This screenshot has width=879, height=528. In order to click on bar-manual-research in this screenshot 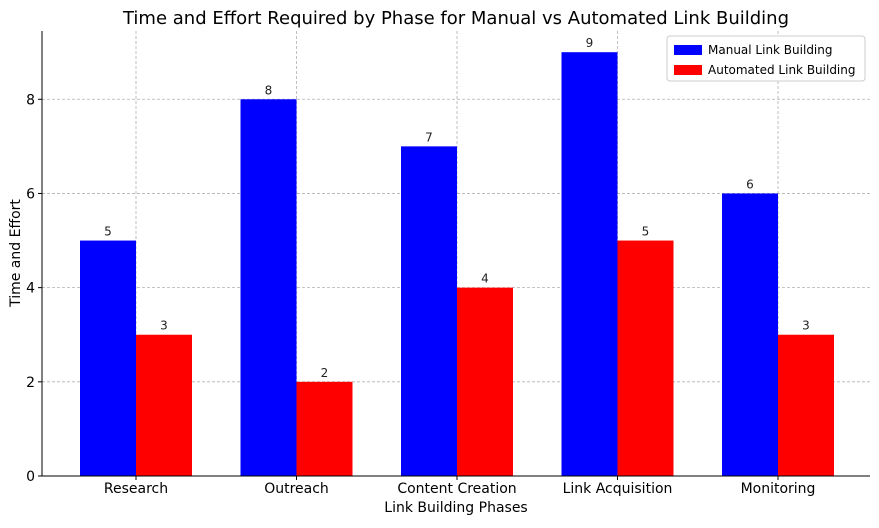, I will do `click(108, 358)`.